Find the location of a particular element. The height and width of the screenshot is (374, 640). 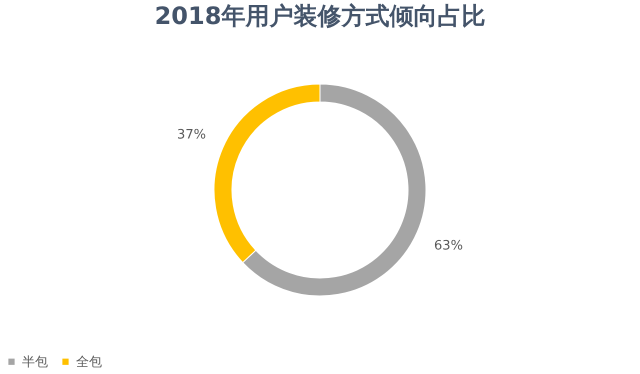

legend-label: 半包 is located at coordinates (35, 362).